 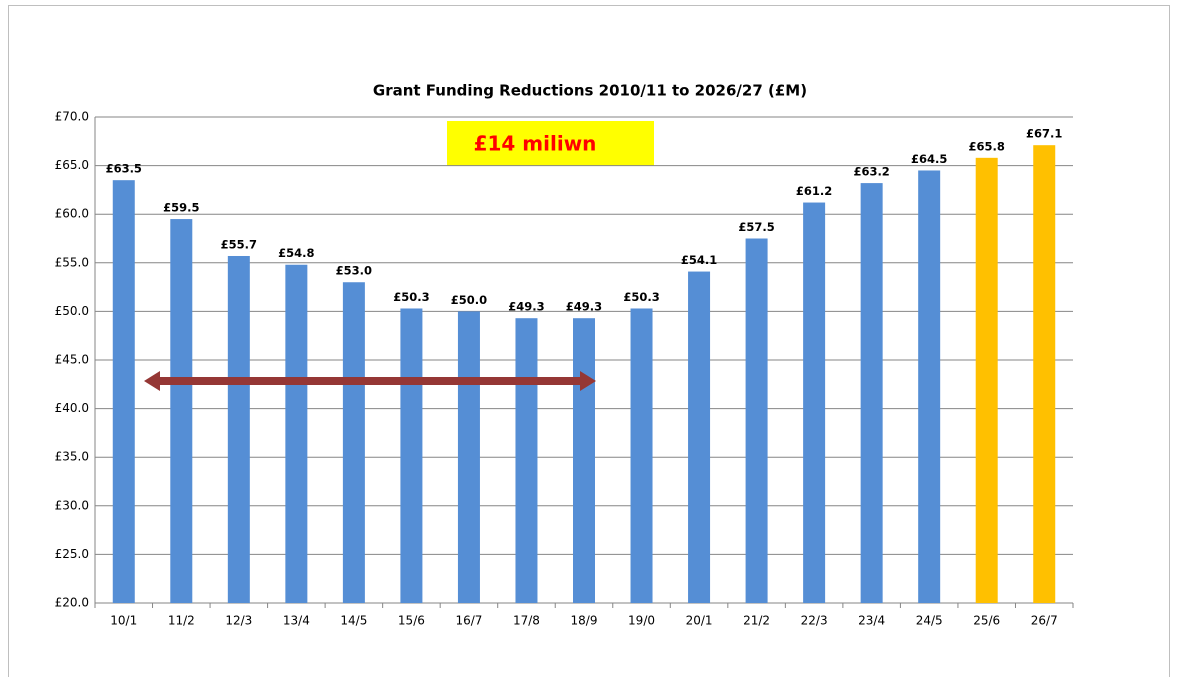 What do you see at coordinates (986, 621) in the screenshot?
I see `x-tick-label: 25/6` at bounding box center [986, 621].